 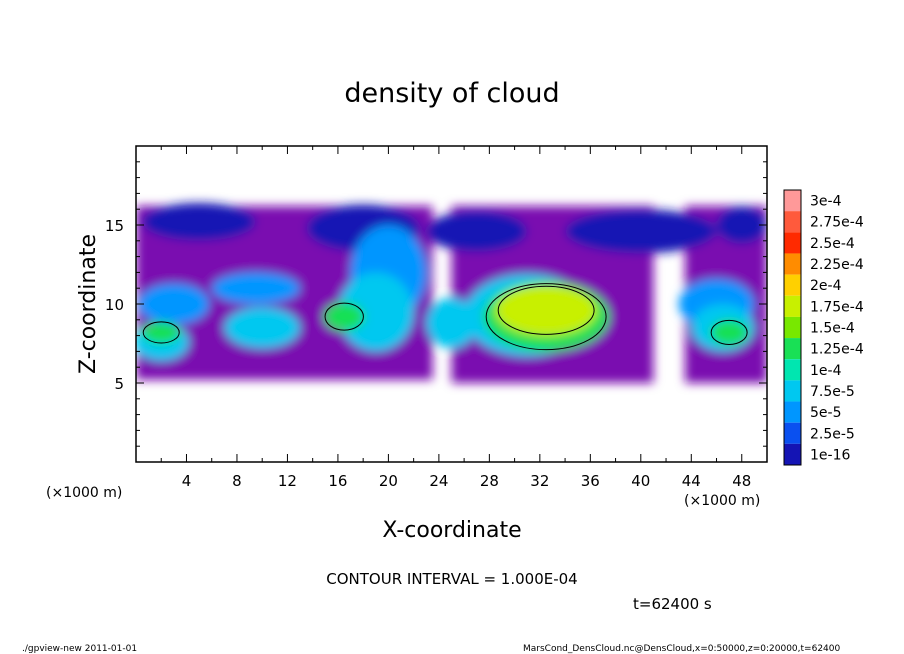 What do you see at coordinates (451, 93) in the screenshot?
I see `chart-title: density of cloud` at bounding box center [451, 93].